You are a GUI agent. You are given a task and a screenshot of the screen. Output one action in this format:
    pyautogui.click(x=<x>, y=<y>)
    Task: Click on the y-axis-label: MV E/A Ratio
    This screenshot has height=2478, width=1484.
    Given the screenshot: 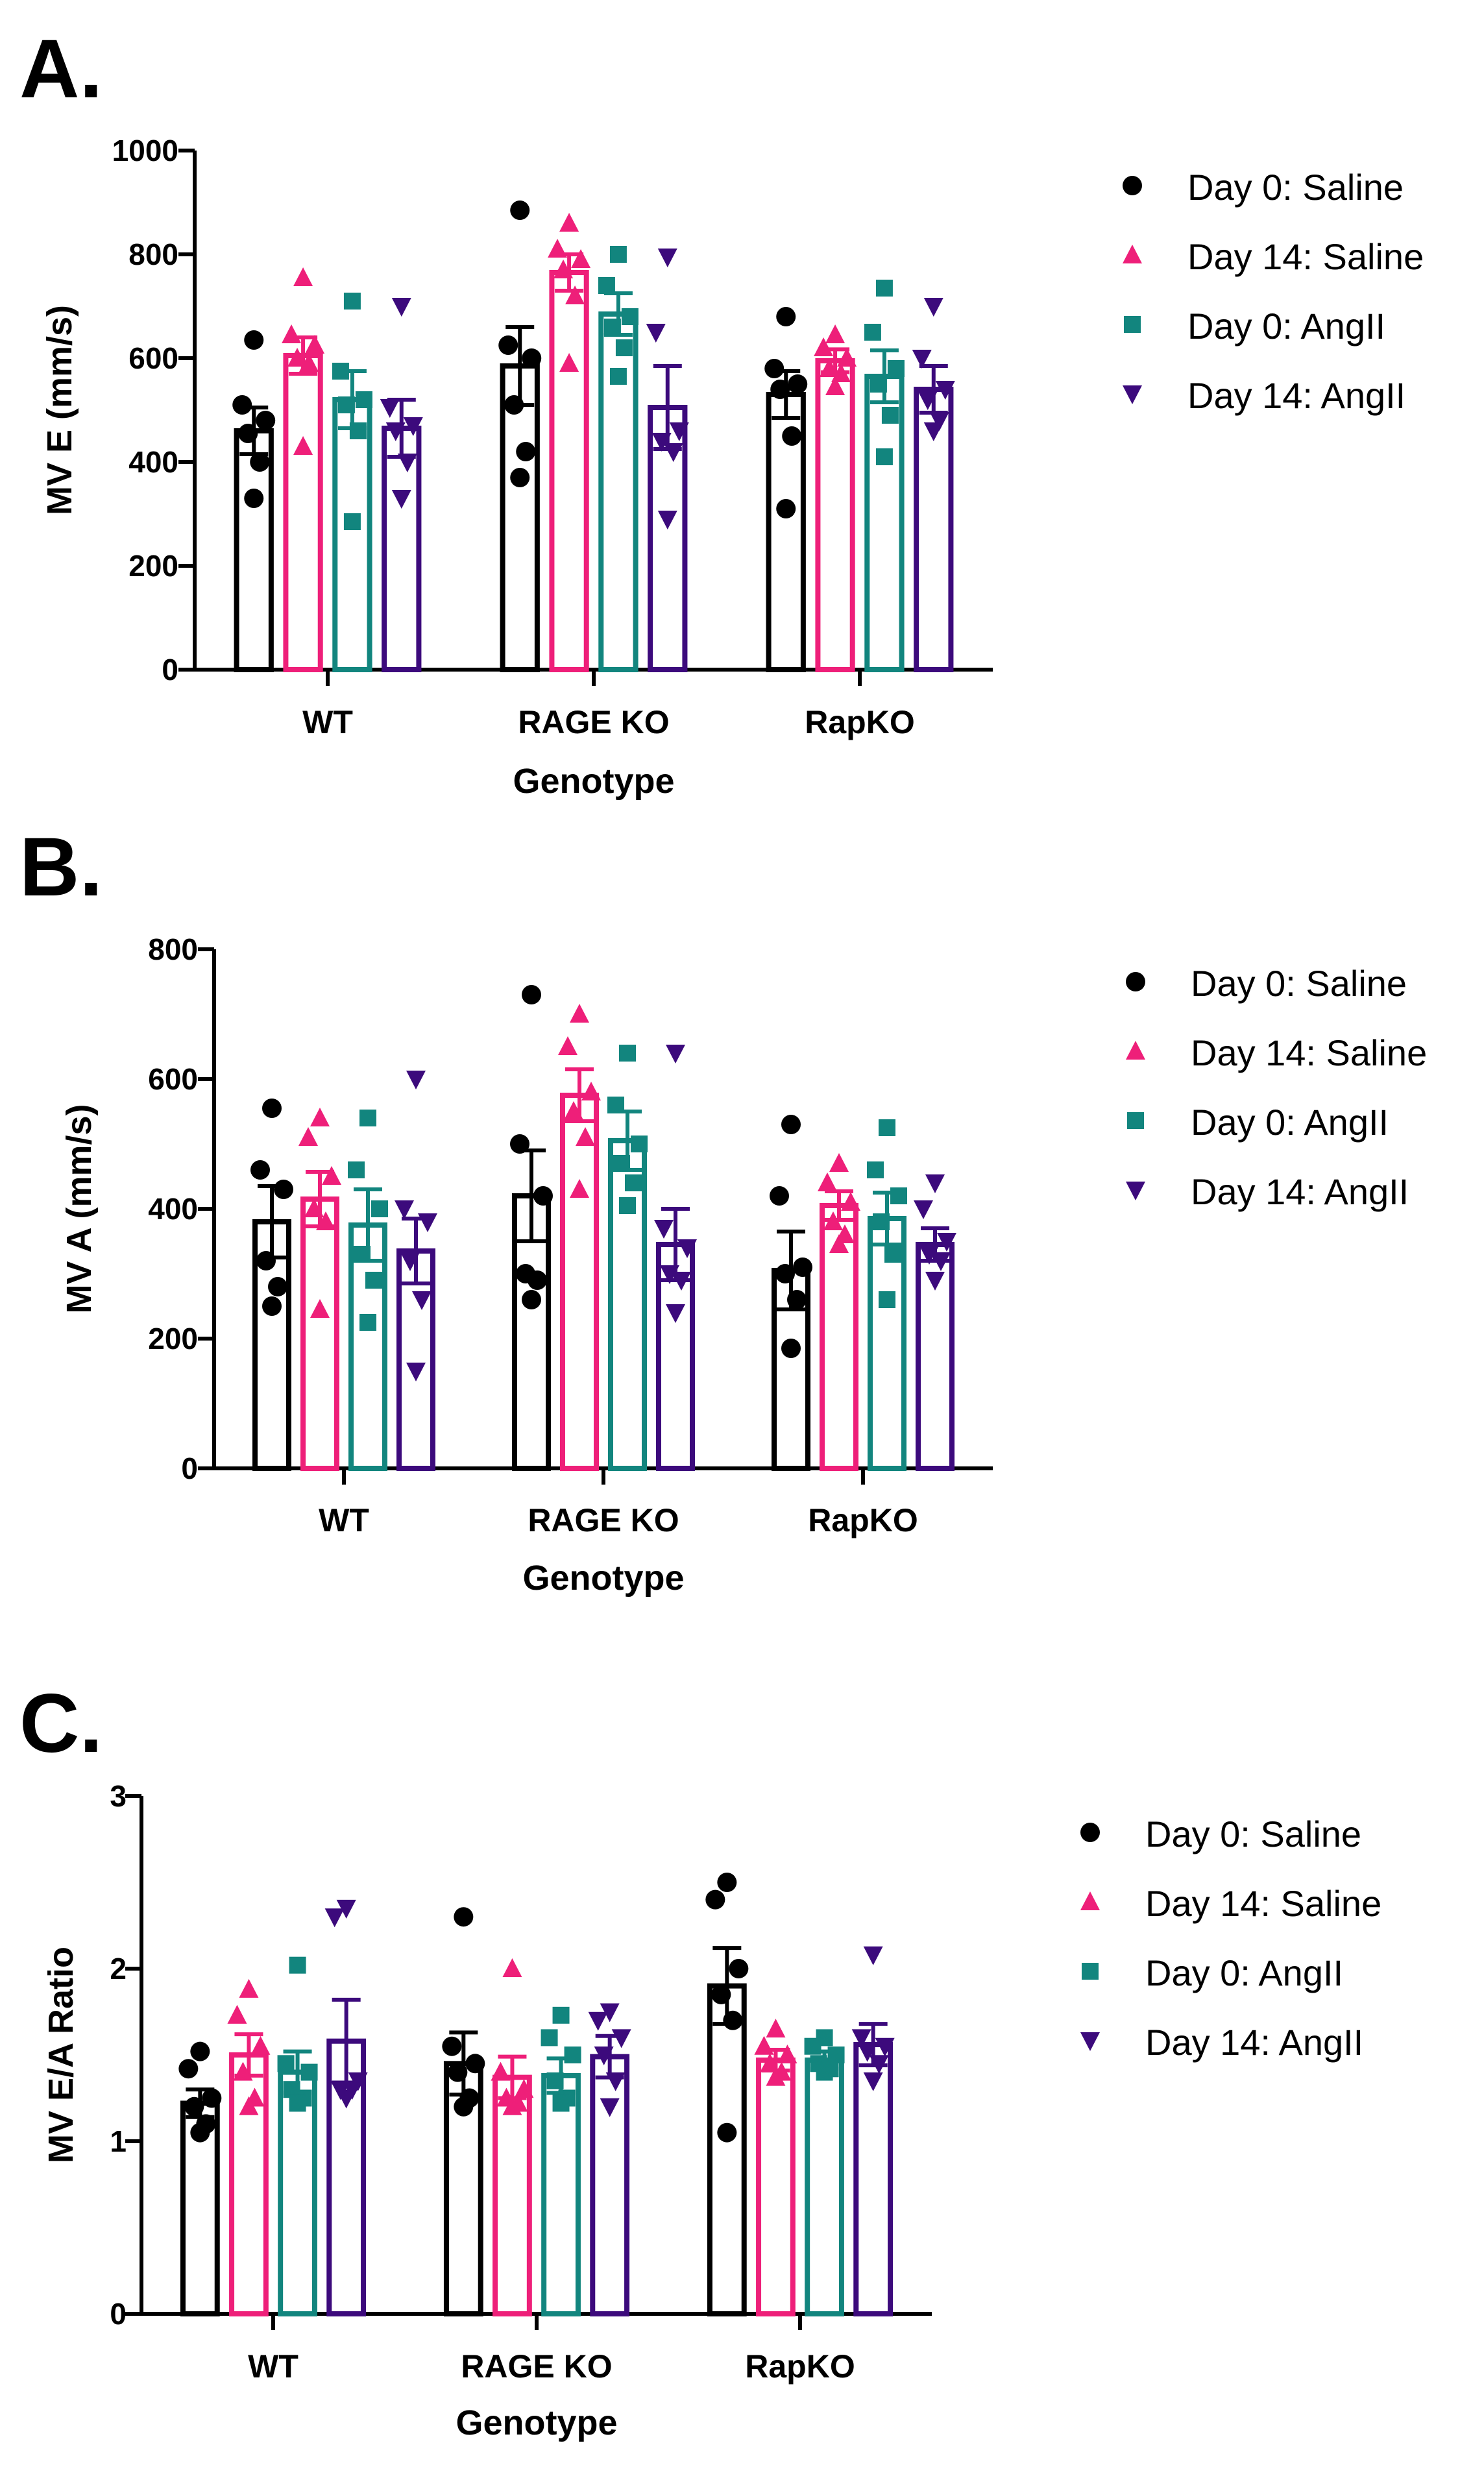 What is the action you would take?
    pyautogui.click(x=61, y=2055)
    